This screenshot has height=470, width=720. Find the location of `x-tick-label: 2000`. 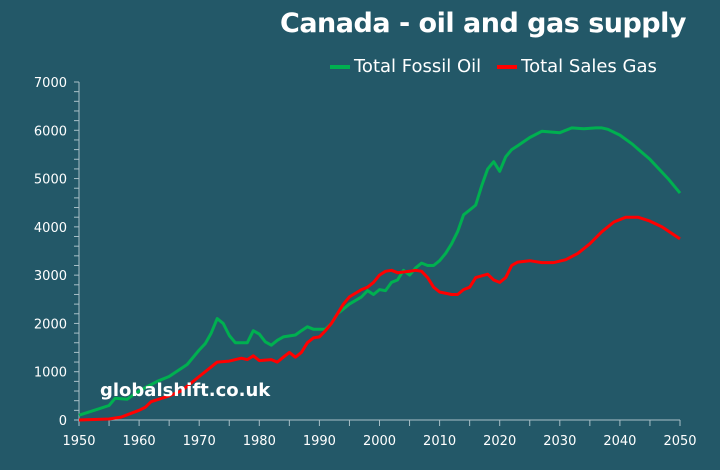

x-tick-label: 2000 is located at coordinates (379, 441).